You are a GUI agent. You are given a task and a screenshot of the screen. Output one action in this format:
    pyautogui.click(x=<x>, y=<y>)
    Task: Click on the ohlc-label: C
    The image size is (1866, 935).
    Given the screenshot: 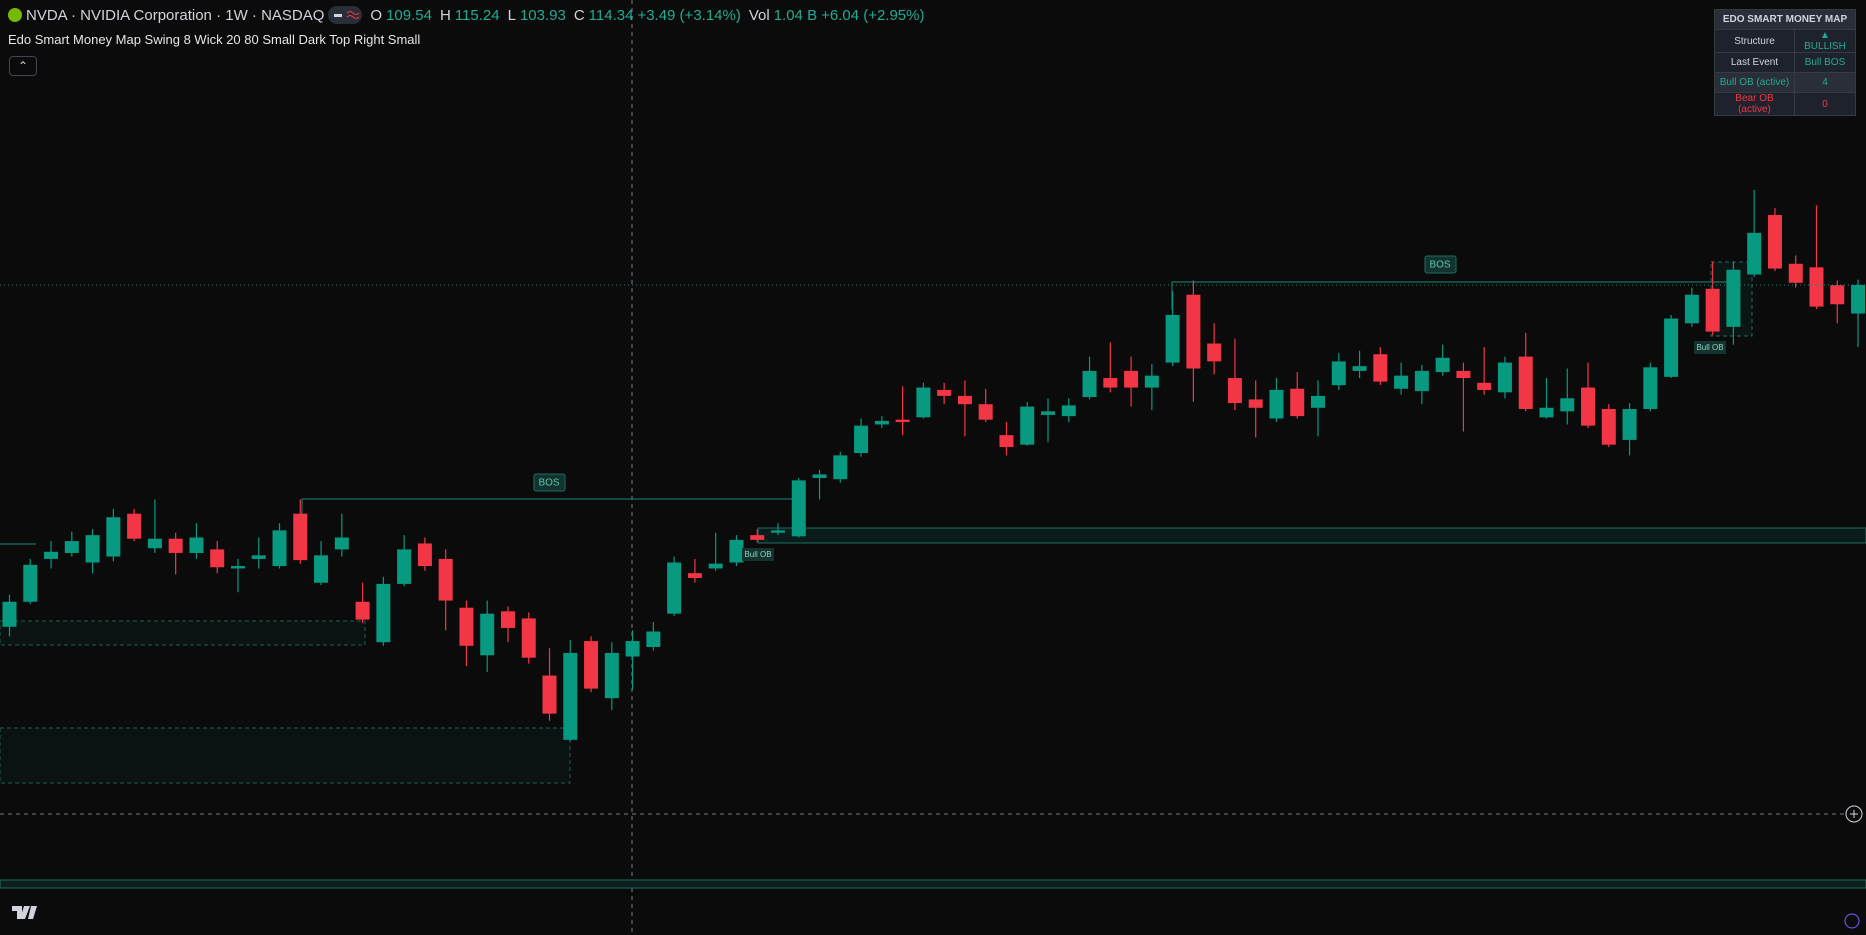 What is the action you would take?
    pyautogui.click(x=579, y=15)
    